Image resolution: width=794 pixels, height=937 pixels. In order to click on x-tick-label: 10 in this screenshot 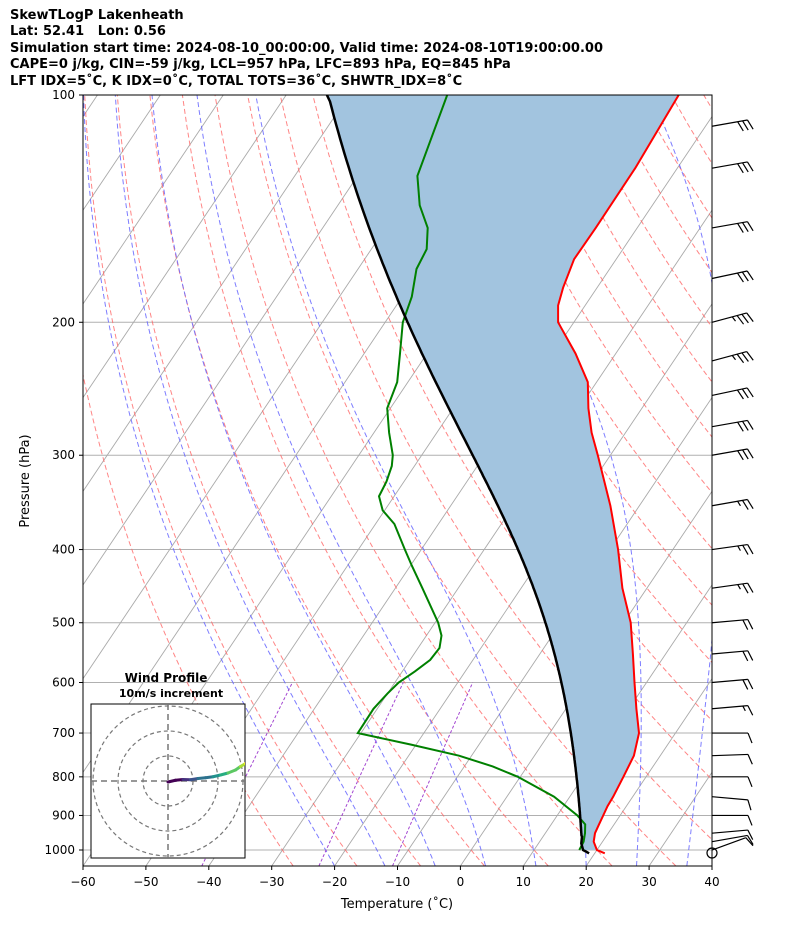, I will do `click(523, 882)`.